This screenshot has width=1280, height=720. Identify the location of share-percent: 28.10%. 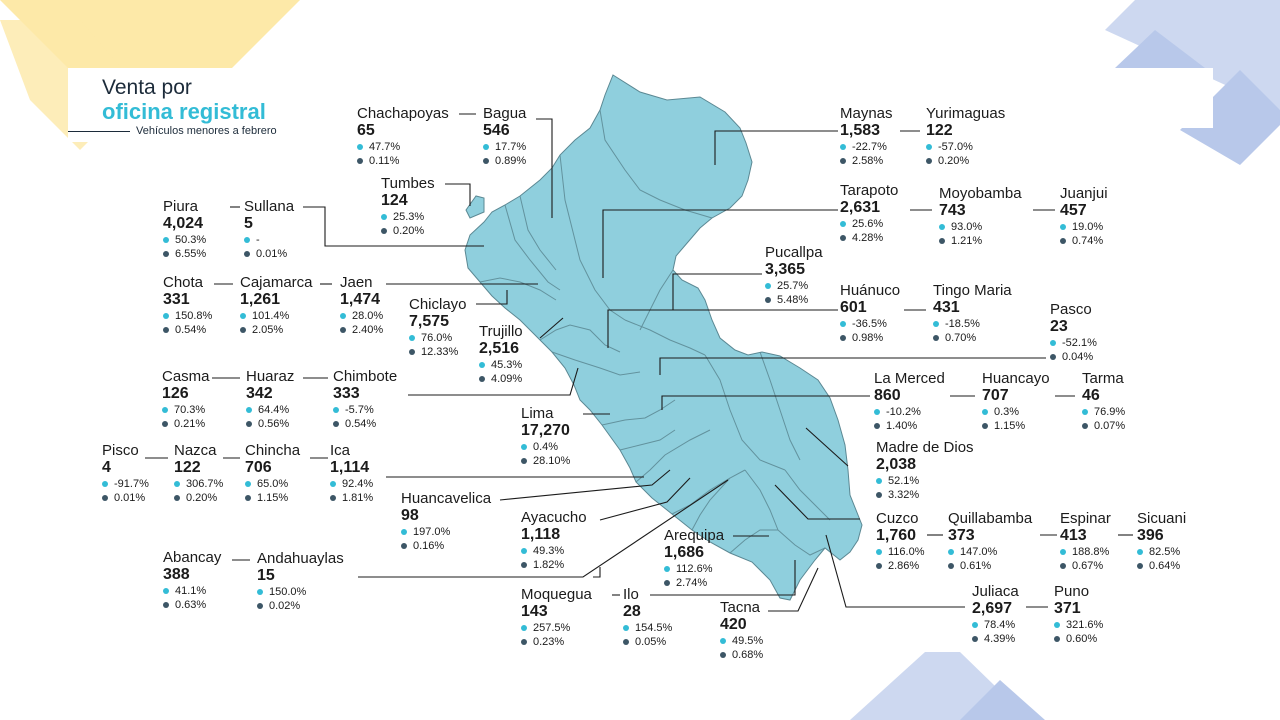
(552, 461).